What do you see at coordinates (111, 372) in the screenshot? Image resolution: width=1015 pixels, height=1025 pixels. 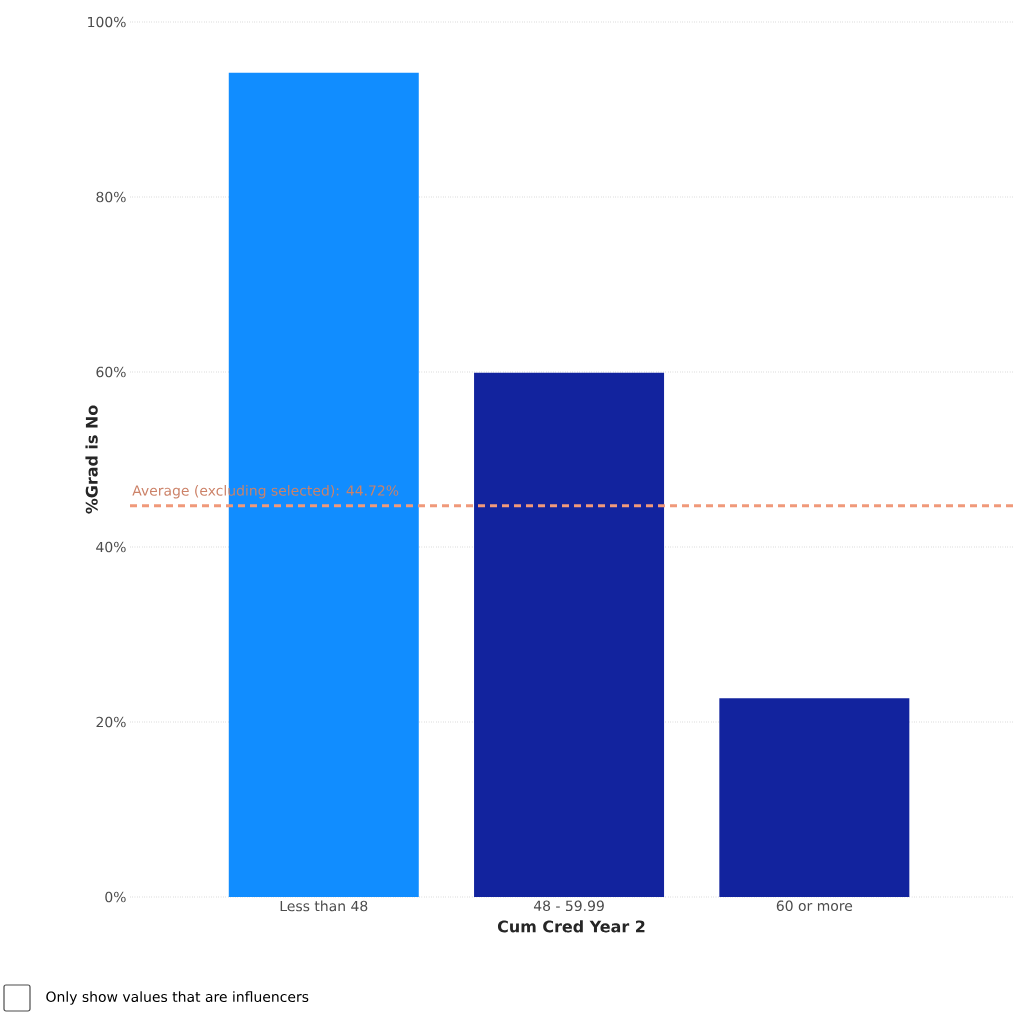 I see `y-tick-label: 60%` at bounding box center [111, 372].